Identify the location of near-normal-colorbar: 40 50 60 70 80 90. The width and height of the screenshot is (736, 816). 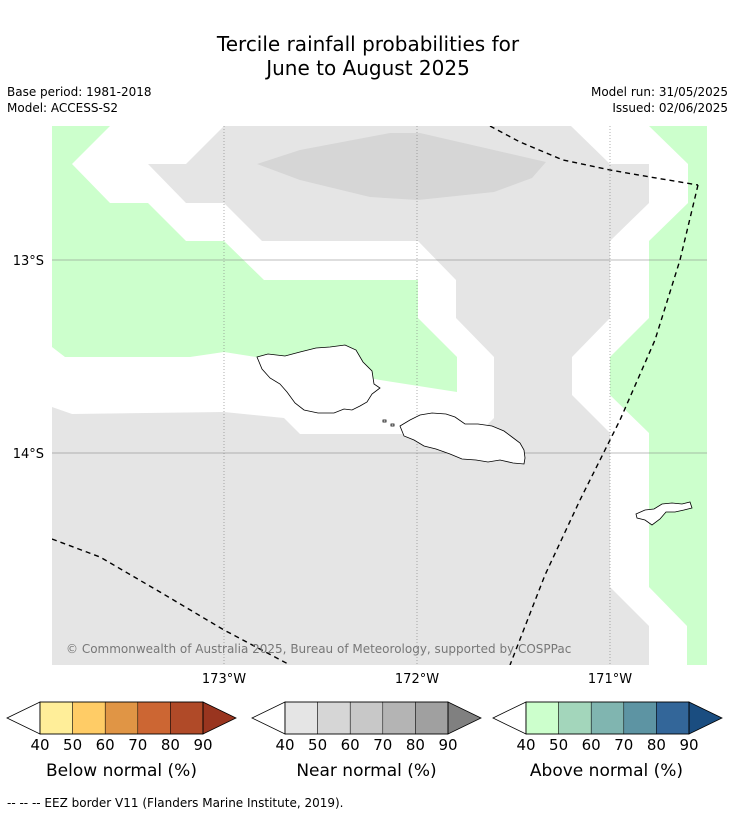
(366, 727).